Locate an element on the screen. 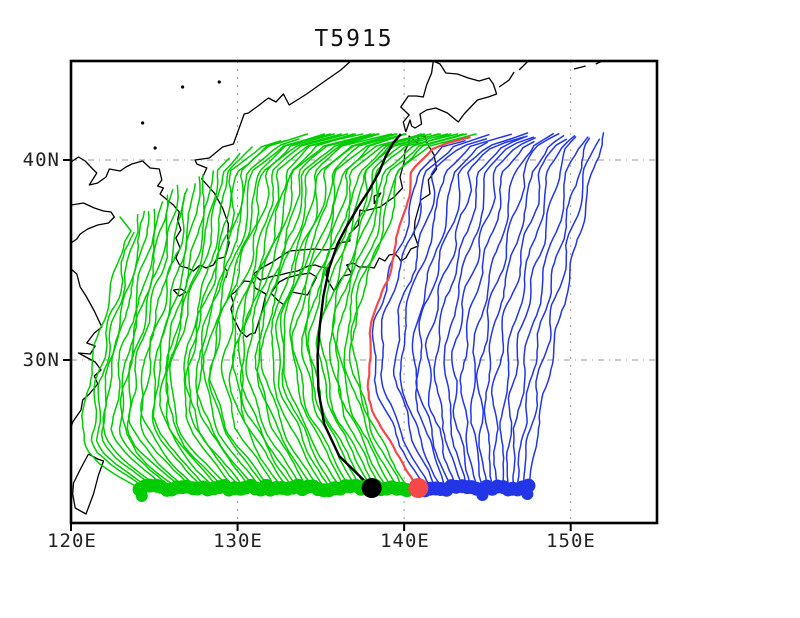 This screenshot has width=800, height=618. best-track-start-dot is located at coordinates (371, 488).